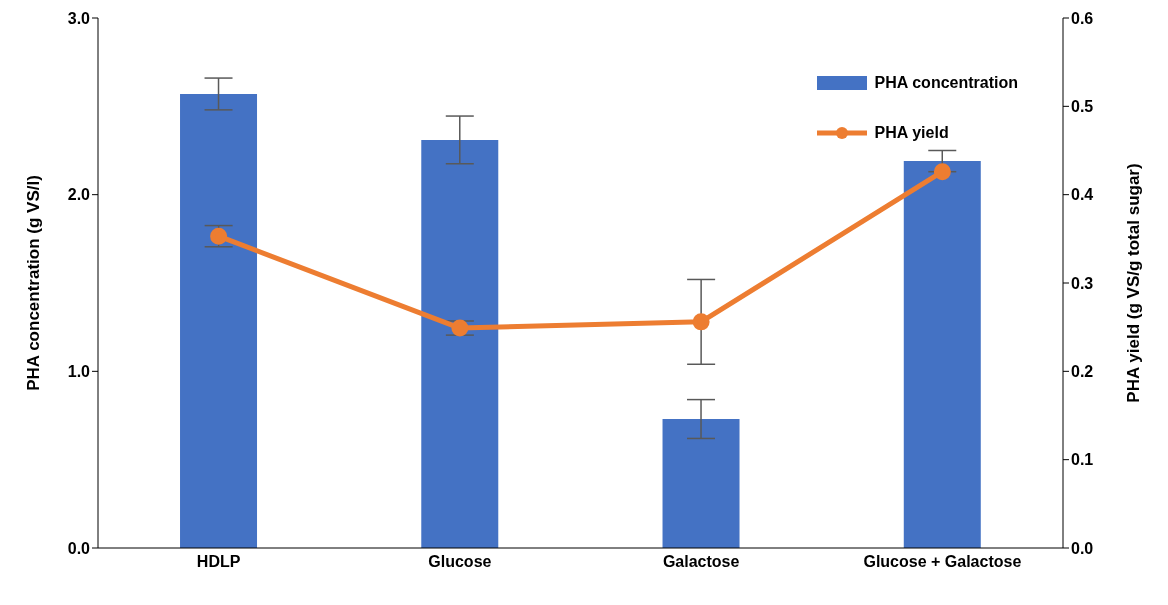 The width and height of the screenshot is (1168, 605). Describe the element at coordinates (1082, 372) in the screenshot. I see `y2-tick-label: 0.2` at that location.